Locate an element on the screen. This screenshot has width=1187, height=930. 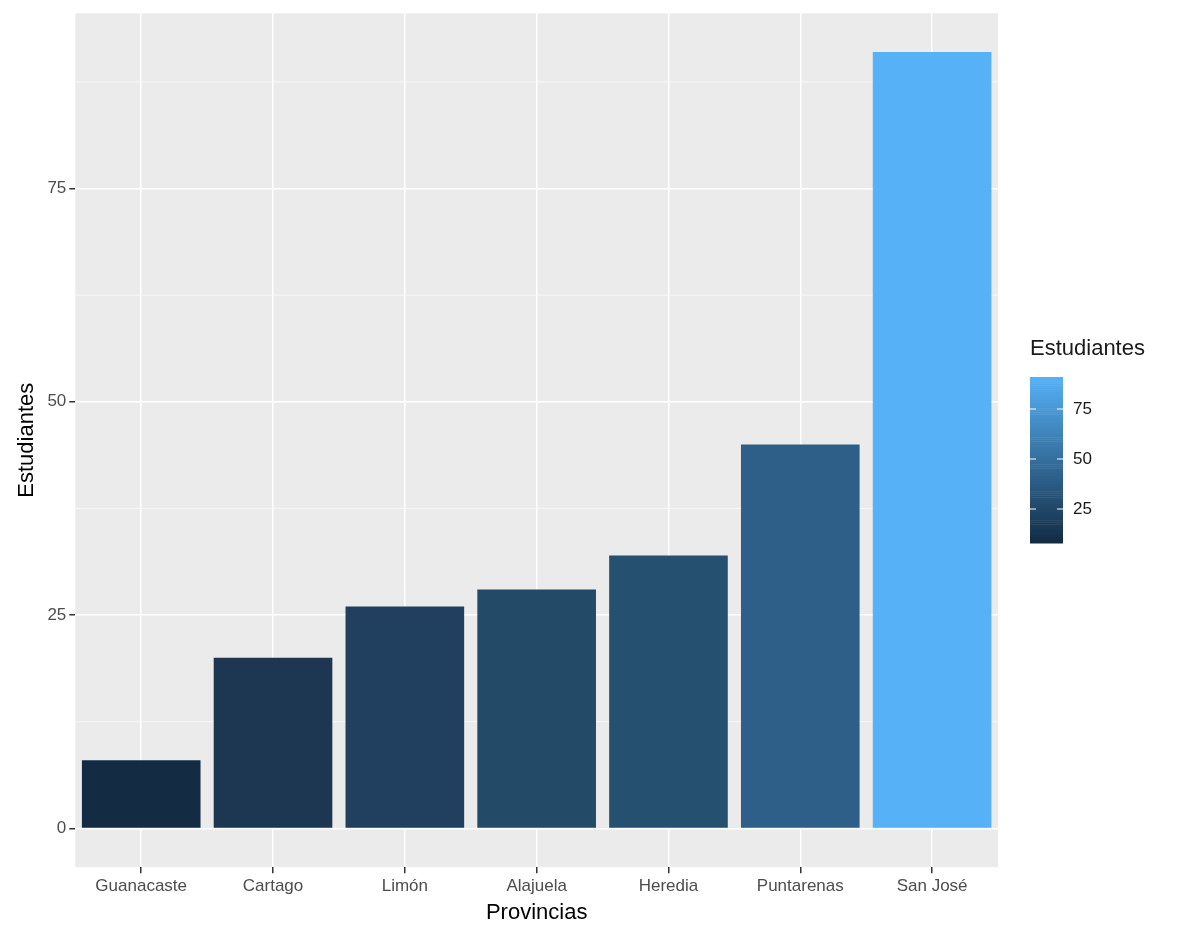
y-tick-label: 50 is located at coordinates (57, 401).